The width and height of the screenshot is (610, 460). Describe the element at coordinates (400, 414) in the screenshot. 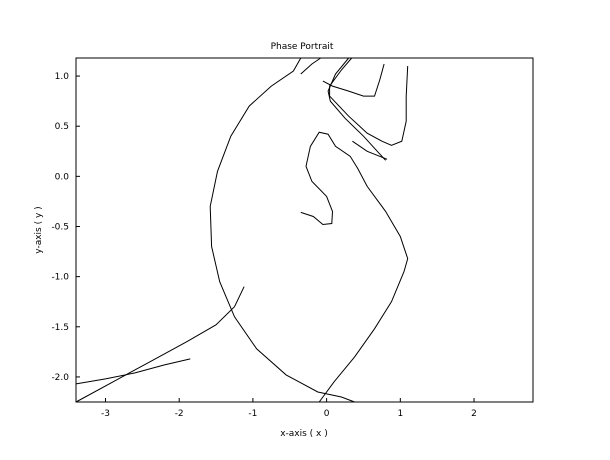

I see `x-tick-label: 1` at that location.